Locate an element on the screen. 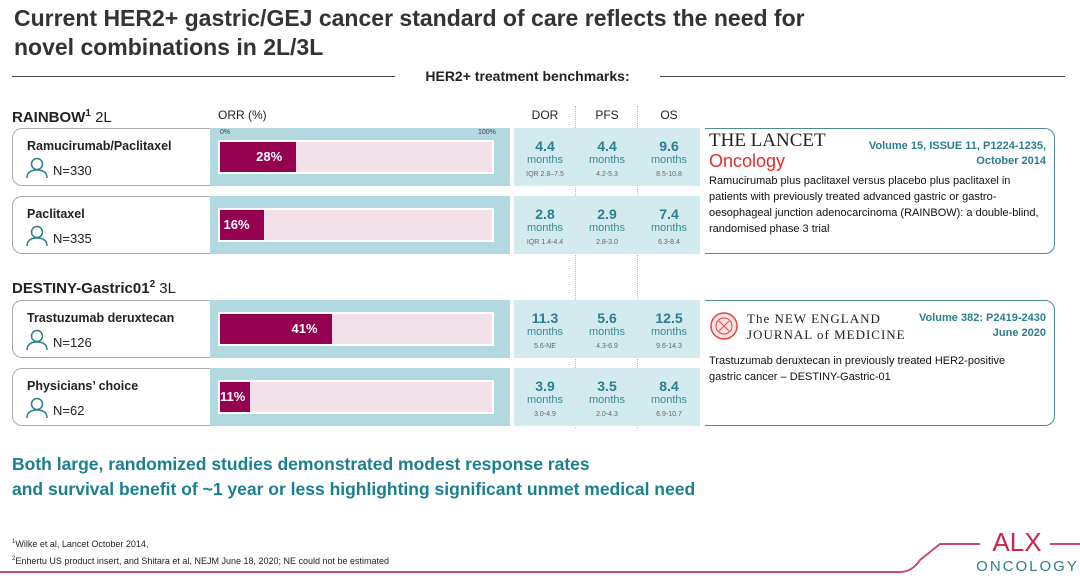 The height and width of the screenshot is (578, 1080). pfs-value: 2.9 is located at coordinates (607, 214).